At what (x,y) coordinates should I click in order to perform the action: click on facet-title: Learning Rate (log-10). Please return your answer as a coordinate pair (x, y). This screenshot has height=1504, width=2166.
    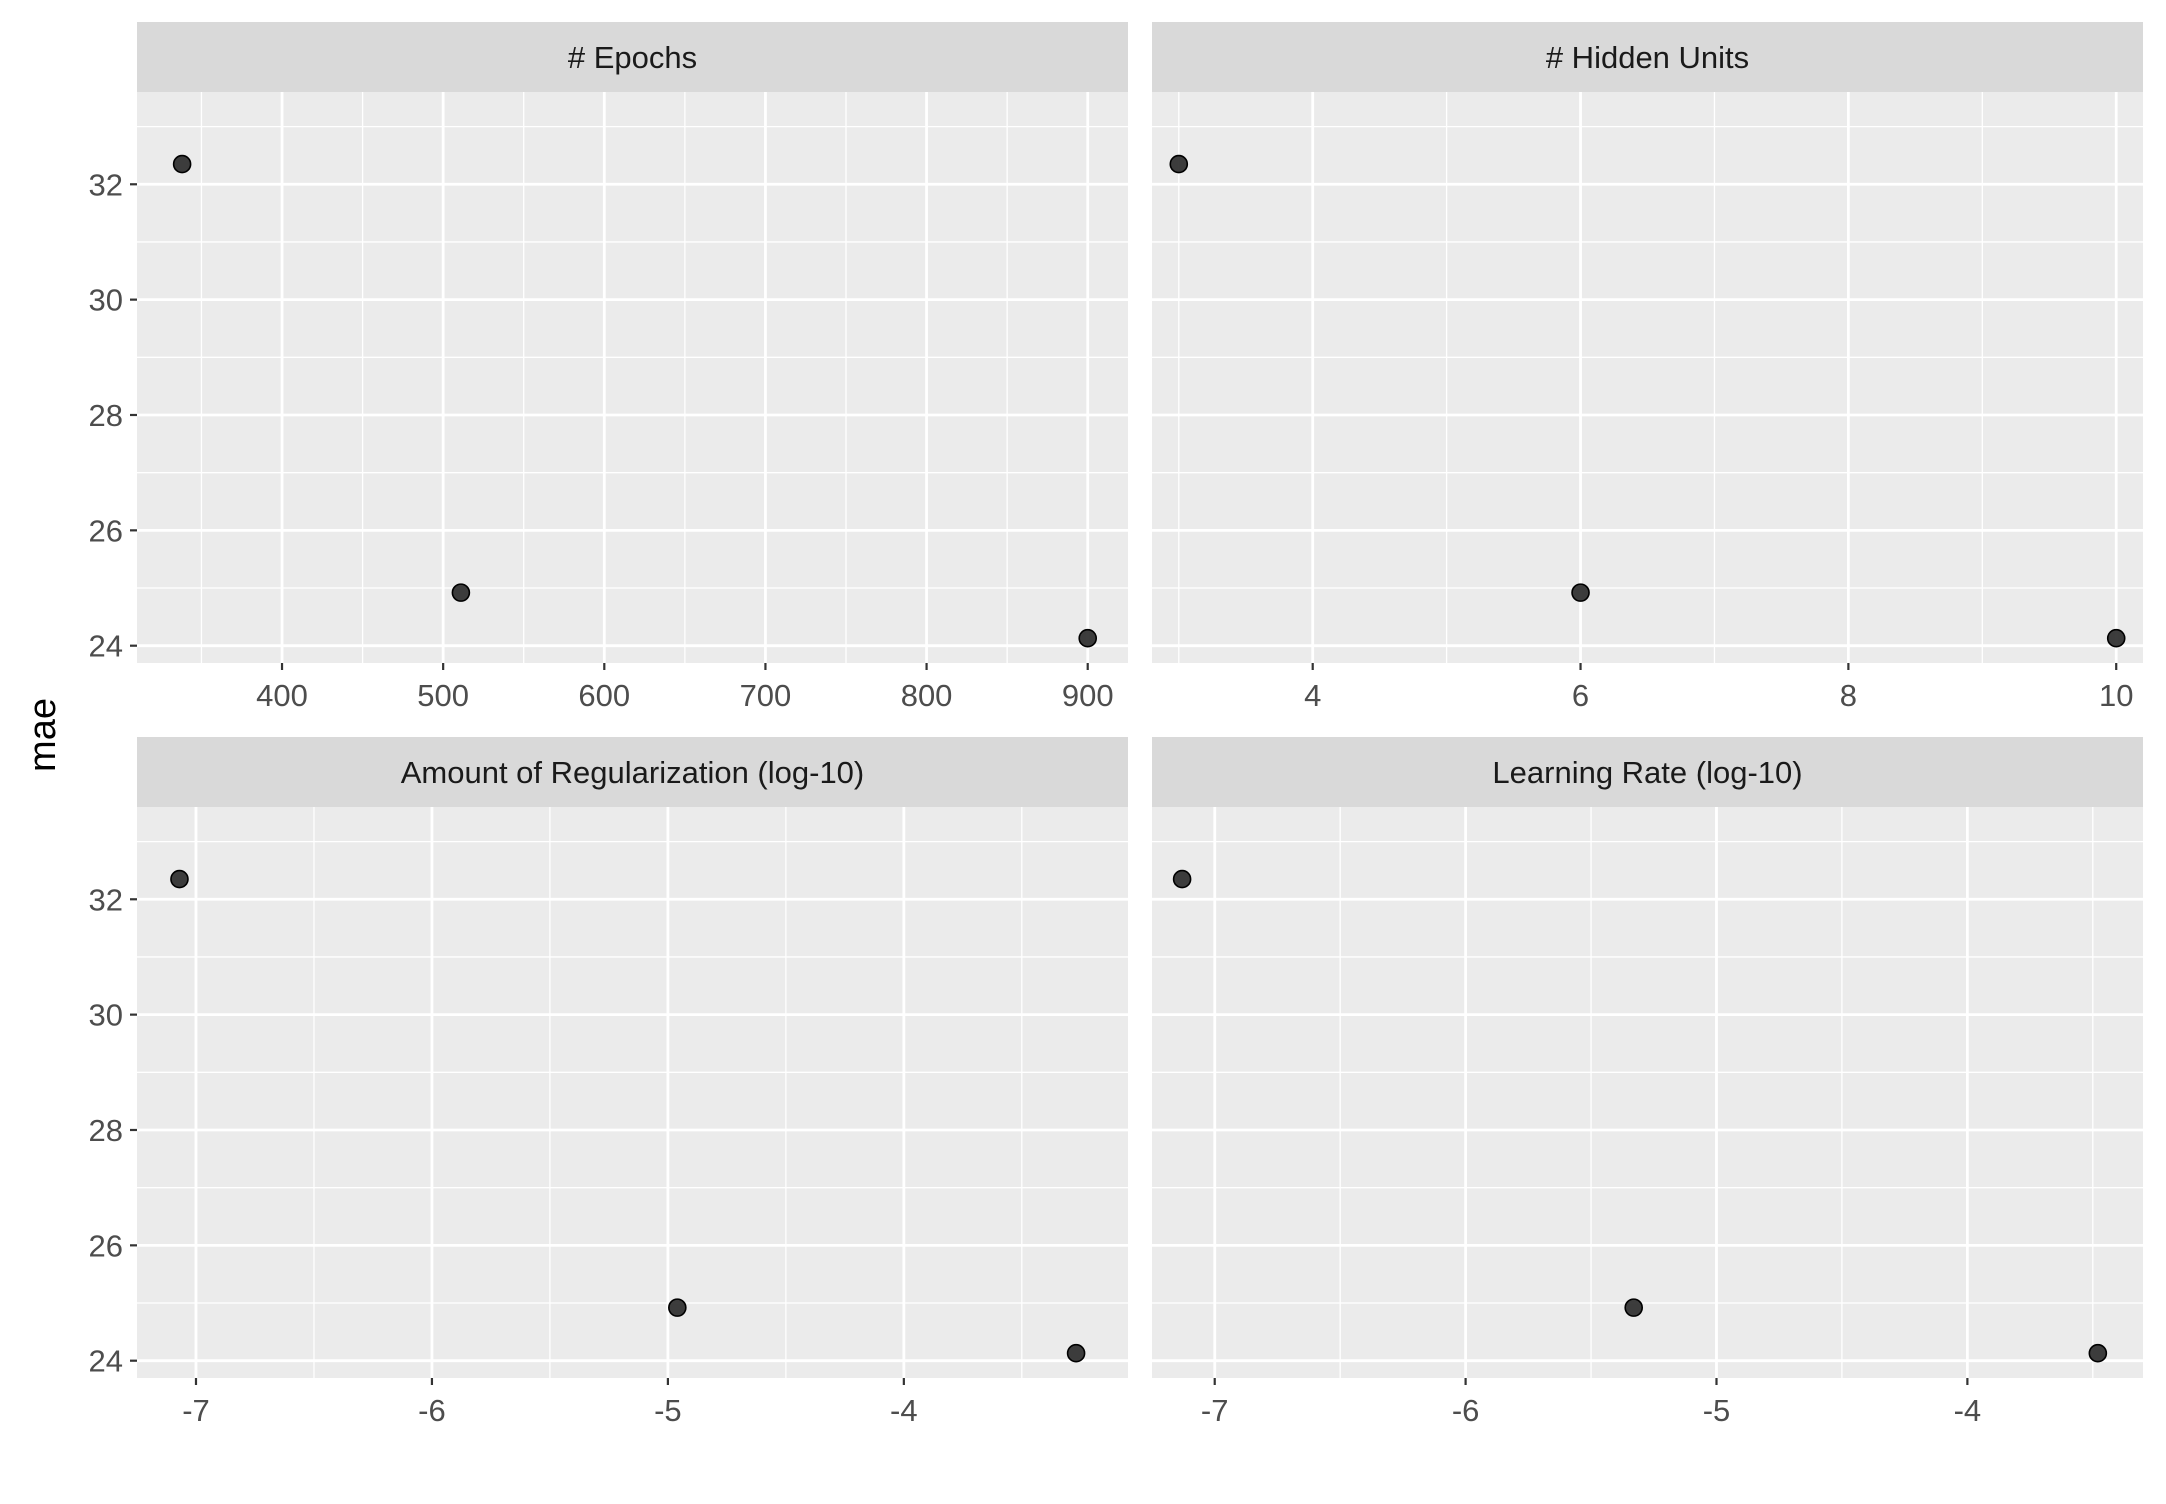
    Looking at the image, I should click on (1647, 772).